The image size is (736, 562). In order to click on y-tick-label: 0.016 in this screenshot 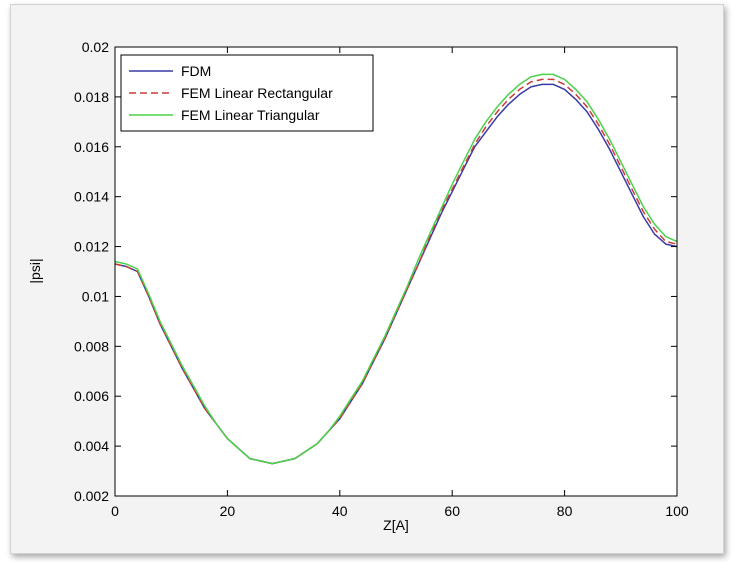, I will do `click(91, 147)`.